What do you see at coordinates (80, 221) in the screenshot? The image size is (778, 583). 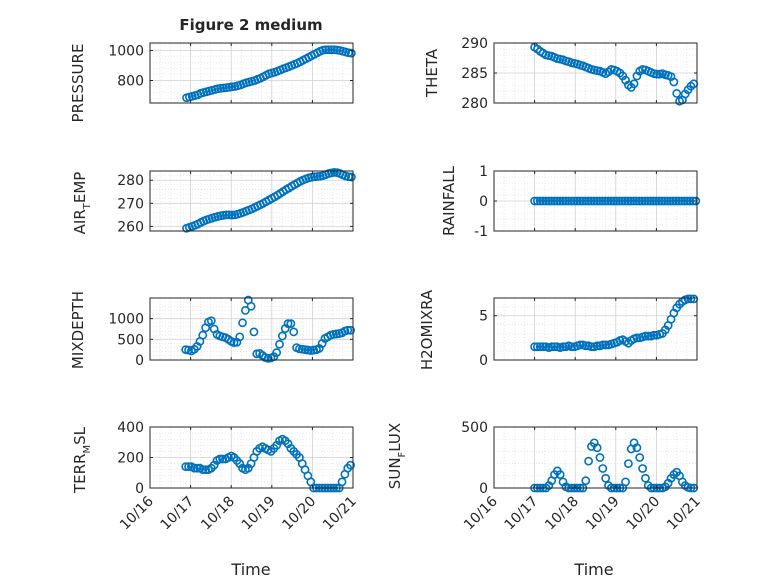 I see `ylabel-air-temp-part1: AIR` at bounding box center [80, 221].